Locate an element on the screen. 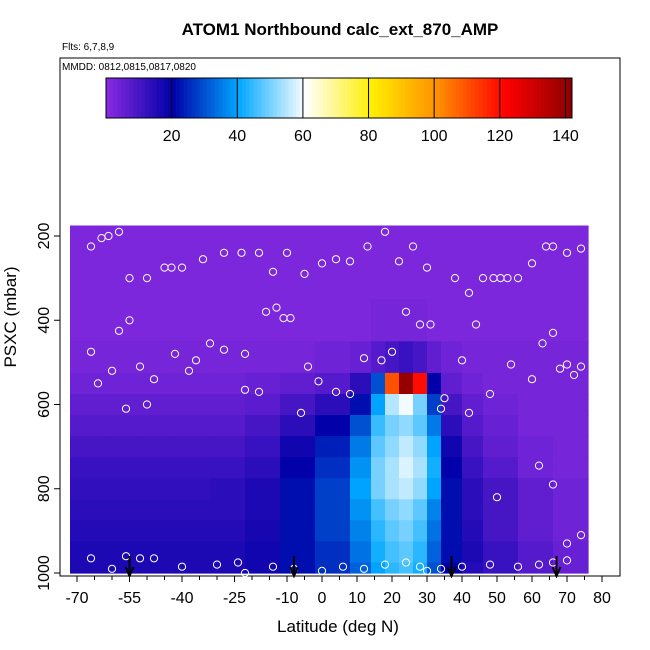 This screenshot has height=650, width=650. x-tick-label: 80 is located at coordinates (602, 598).